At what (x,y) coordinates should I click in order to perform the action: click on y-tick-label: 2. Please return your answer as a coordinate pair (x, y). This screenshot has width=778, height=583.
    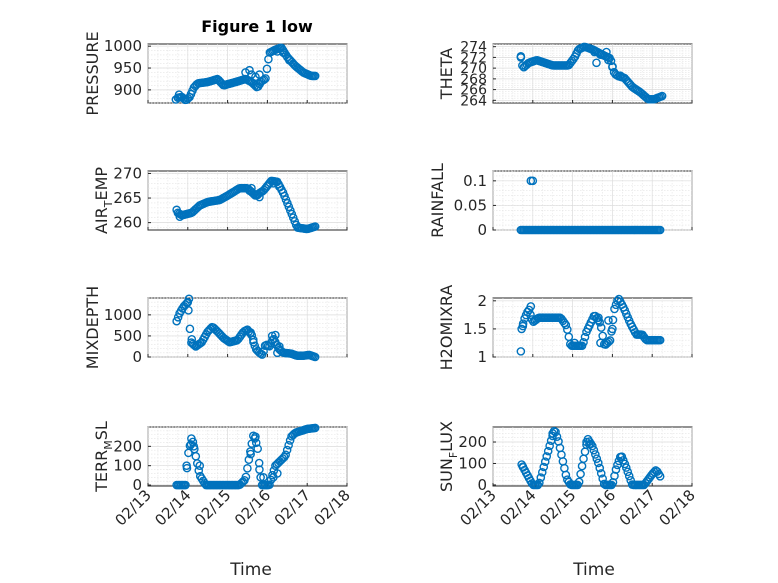
    Looking at the image, I should click on (482, 301).